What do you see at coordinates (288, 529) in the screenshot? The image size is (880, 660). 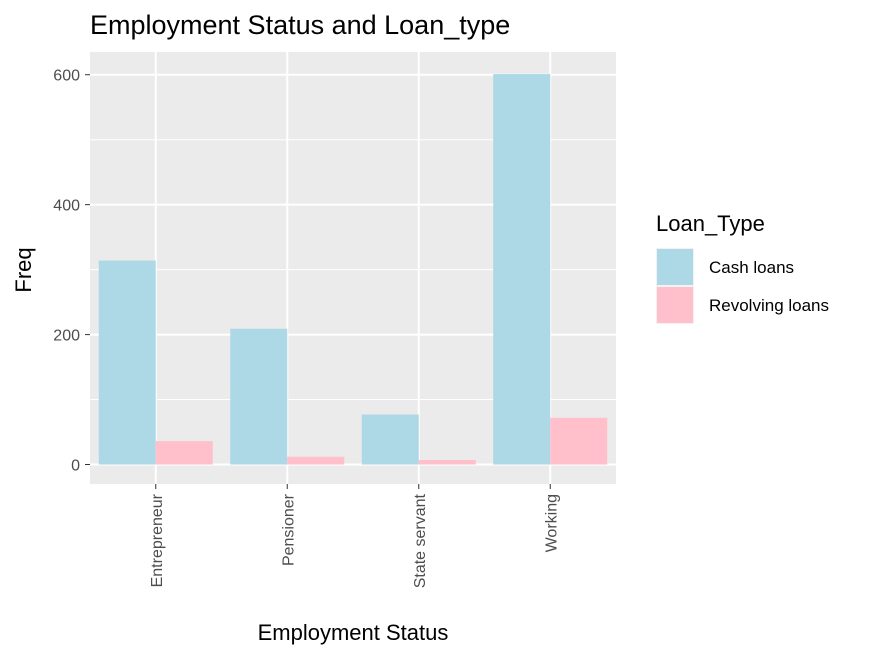 I see `x-tick-label: Pensioner` at bounding box center [288, 529].